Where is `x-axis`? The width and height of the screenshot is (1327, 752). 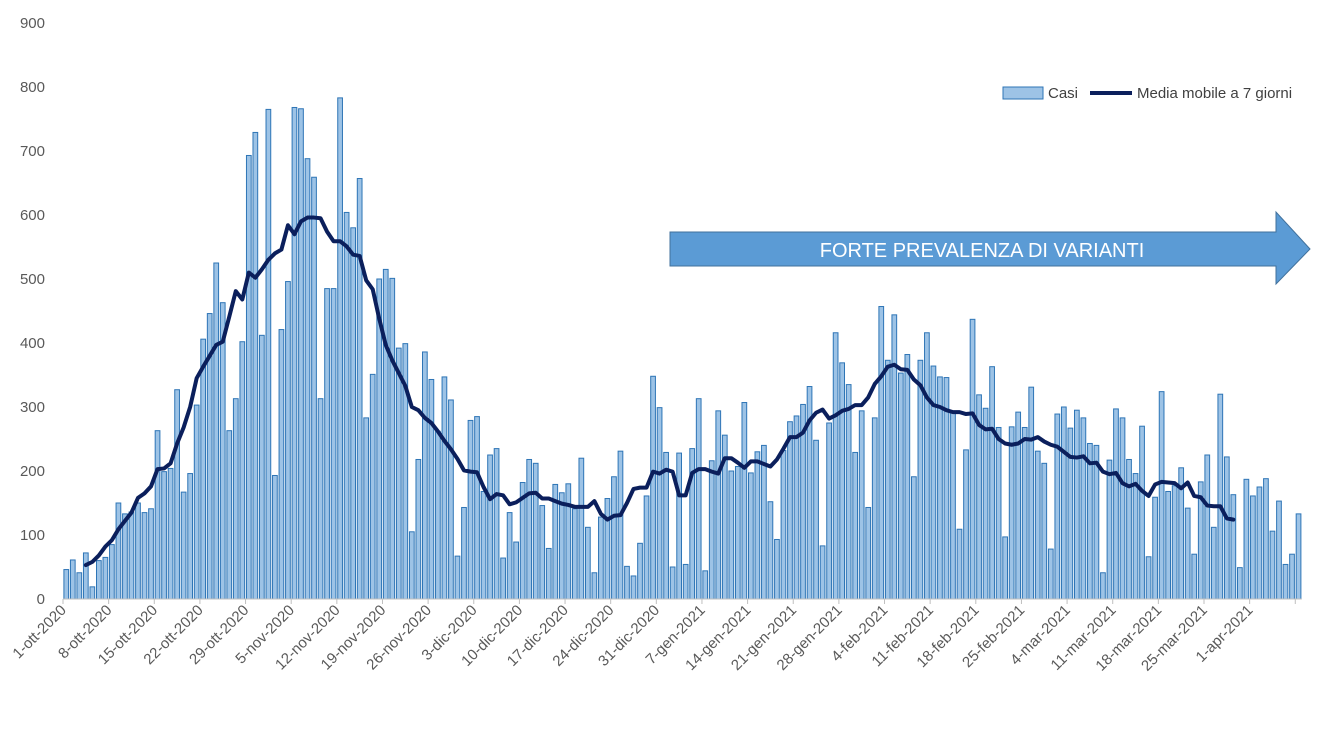
x-axis is located at coordinates (682, 601).